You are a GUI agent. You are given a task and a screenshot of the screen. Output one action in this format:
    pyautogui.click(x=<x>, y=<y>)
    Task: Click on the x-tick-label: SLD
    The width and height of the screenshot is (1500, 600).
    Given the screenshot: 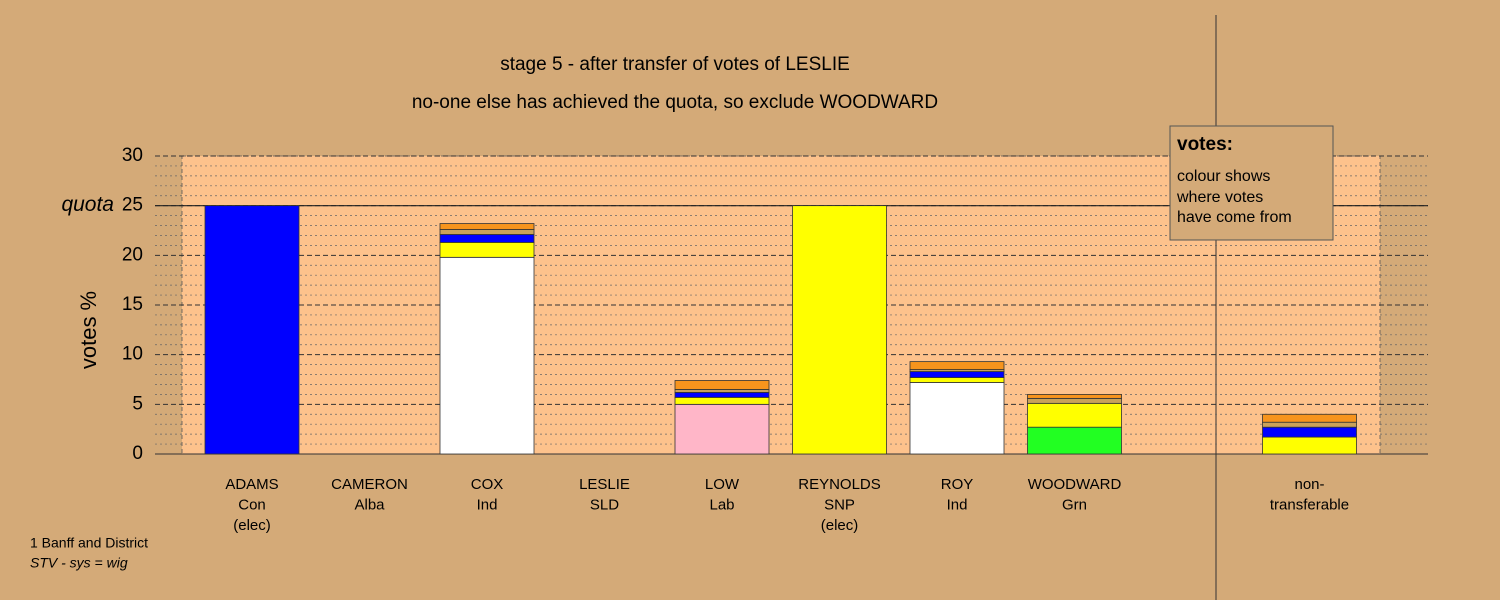 What is the action you would take?
    pyautogui.click(x=604, y=504)
    